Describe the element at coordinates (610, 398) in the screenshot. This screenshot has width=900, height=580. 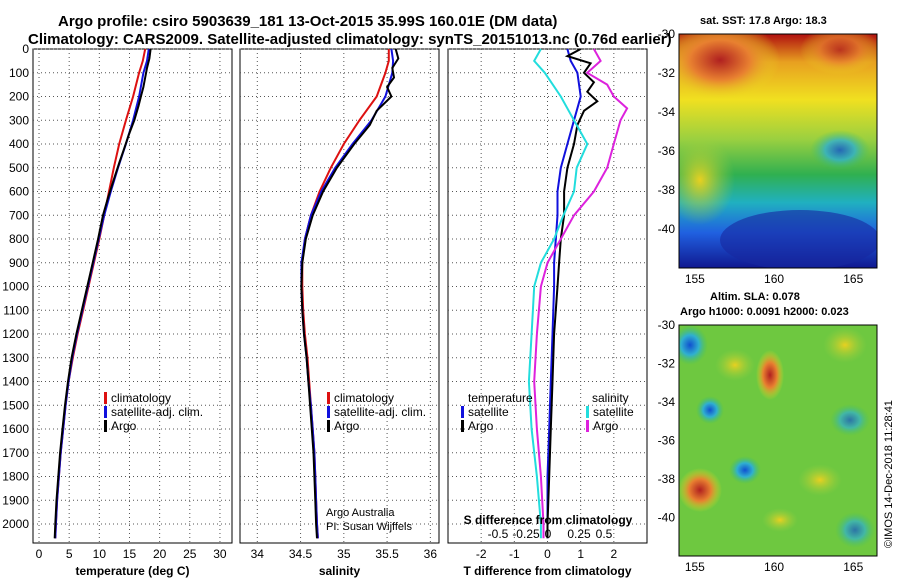
I see `legend-title-salinity: salinity` at that location.